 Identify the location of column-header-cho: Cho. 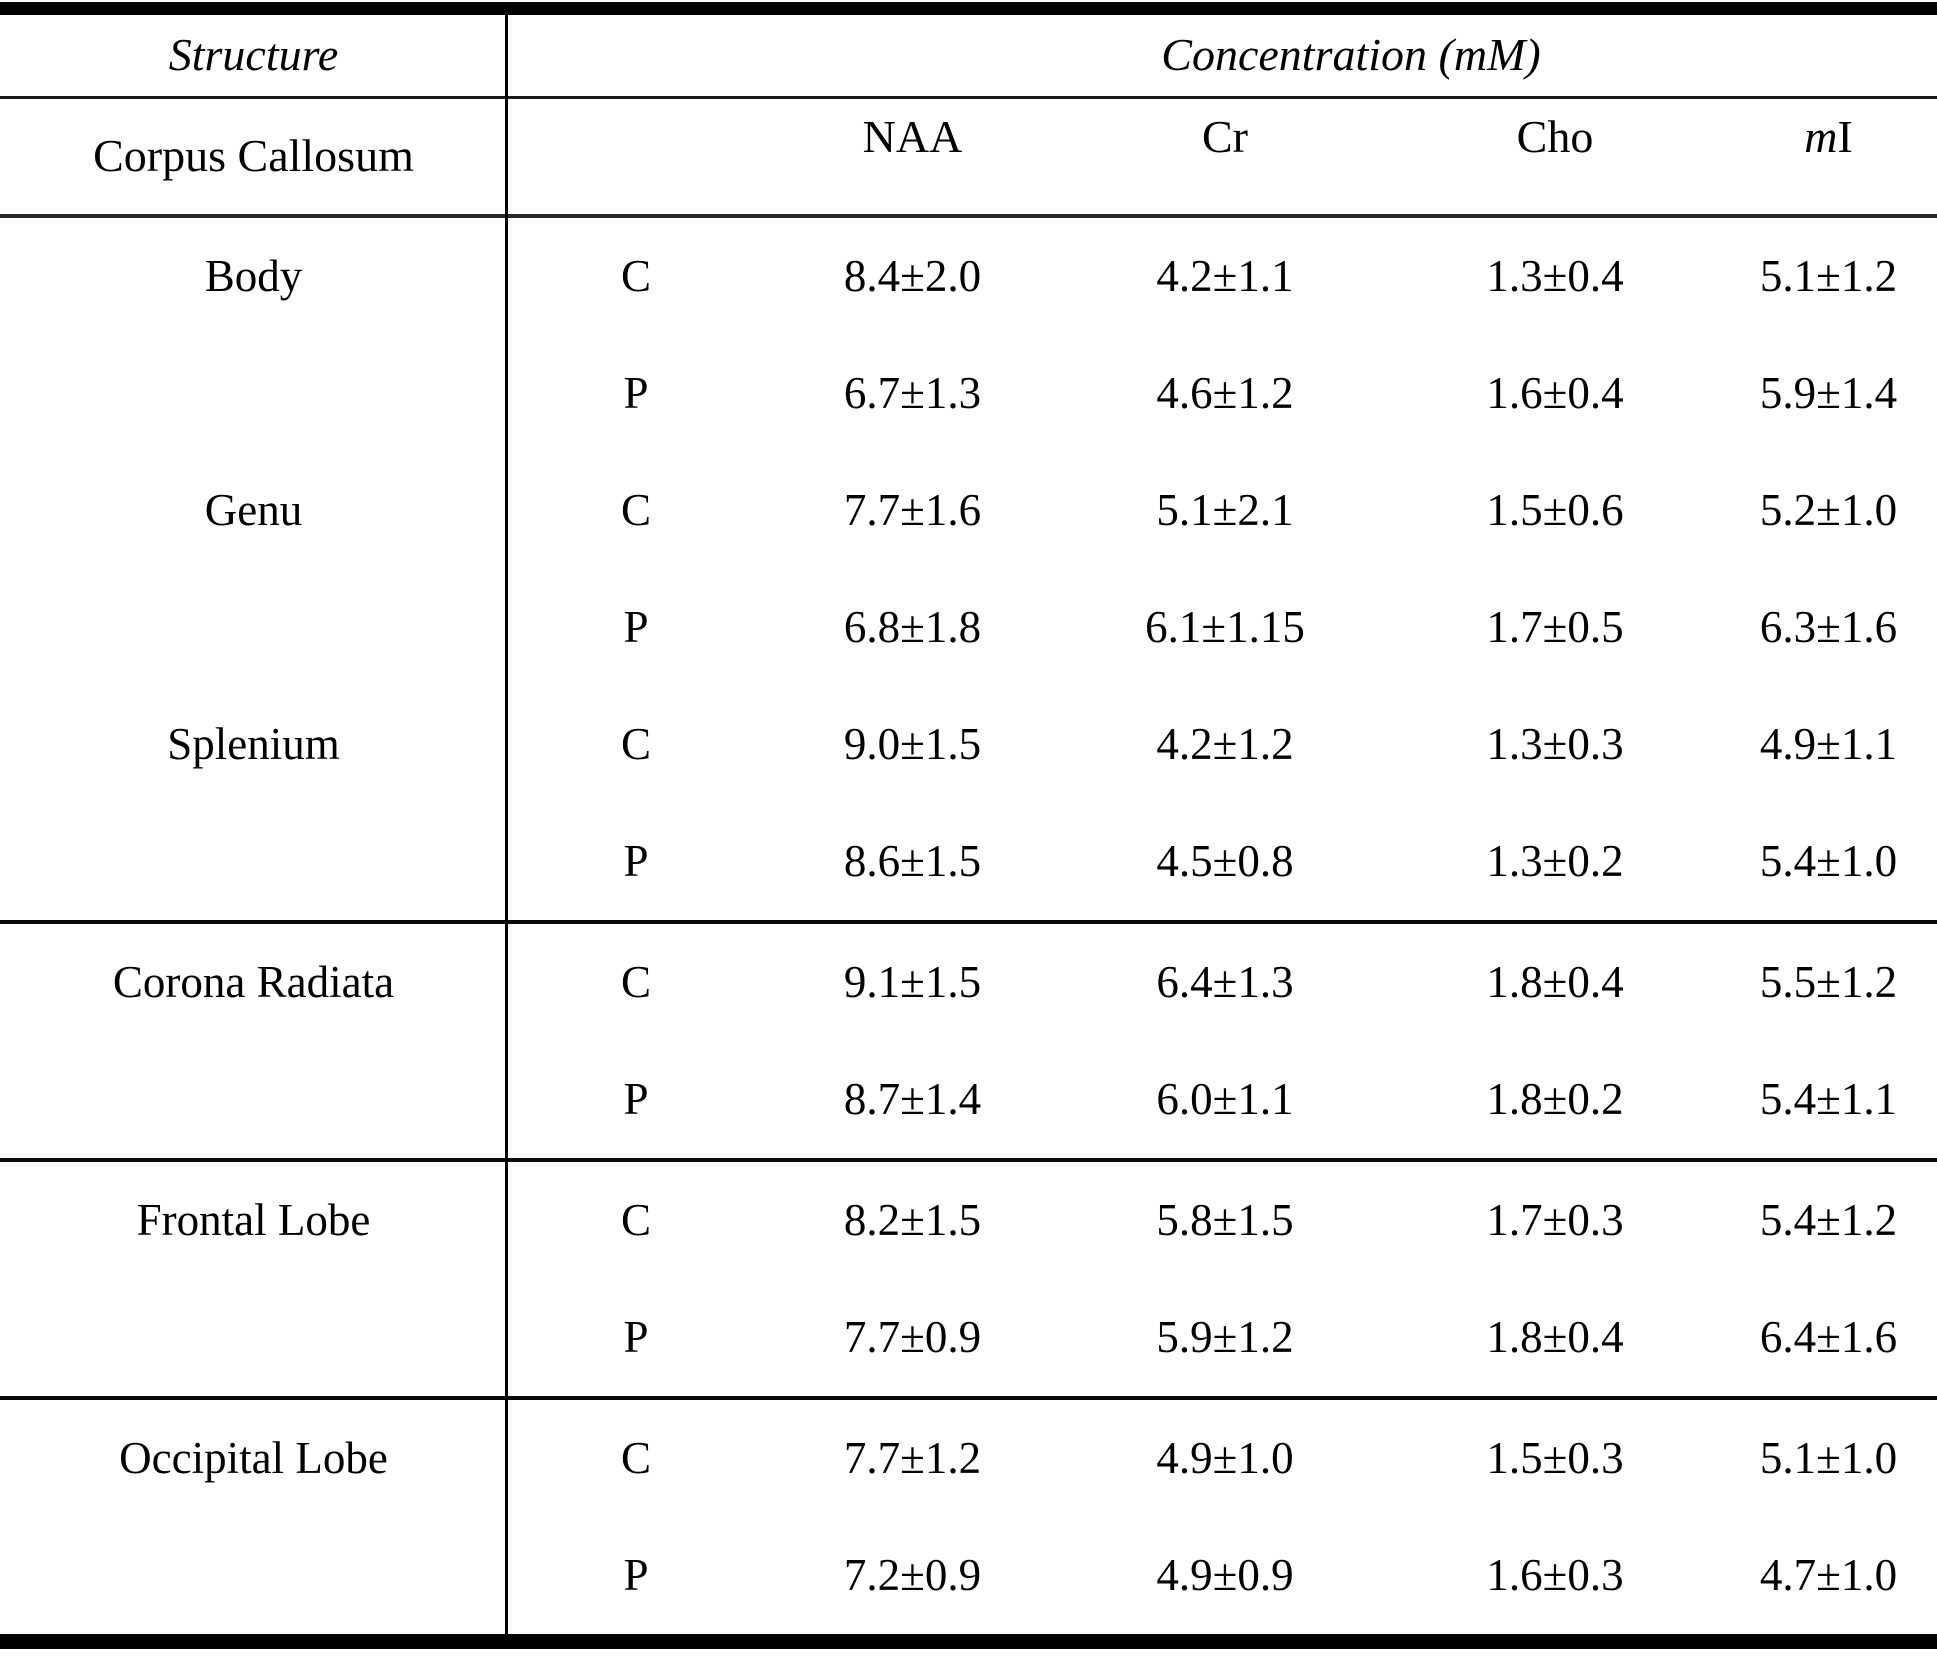
(1555, 156).